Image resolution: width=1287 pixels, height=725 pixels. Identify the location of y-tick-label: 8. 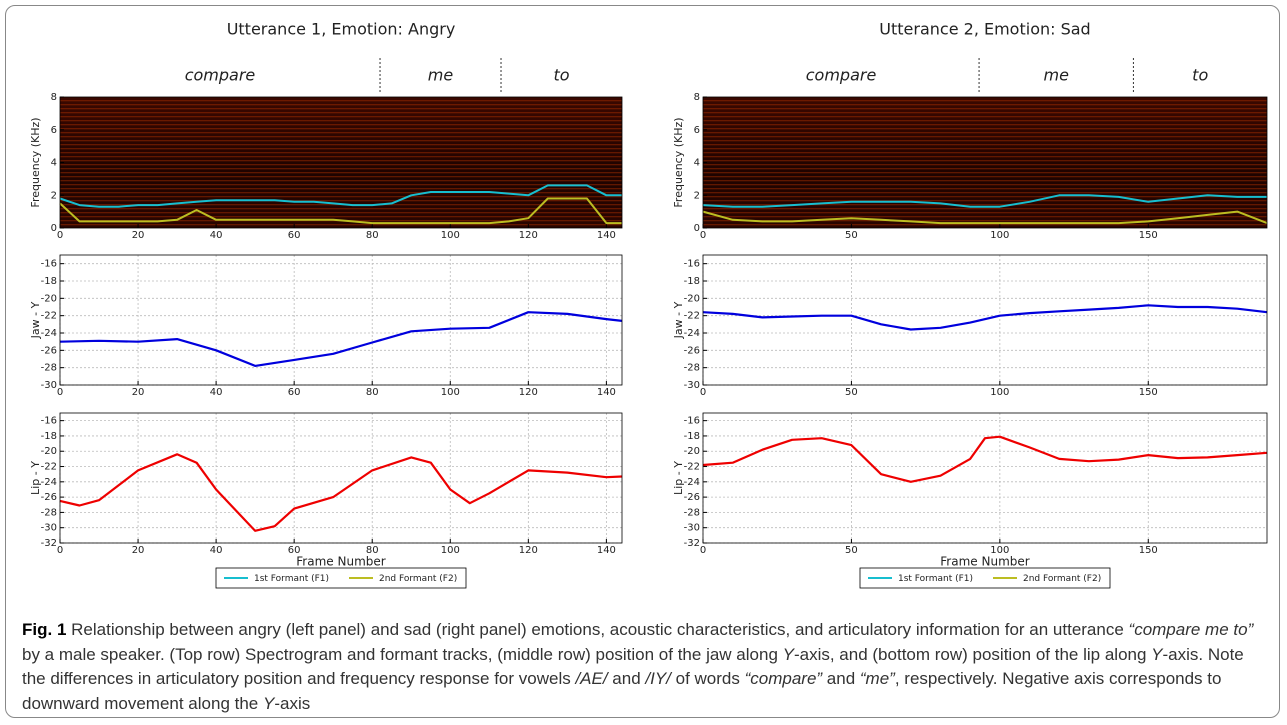
(54, 97).